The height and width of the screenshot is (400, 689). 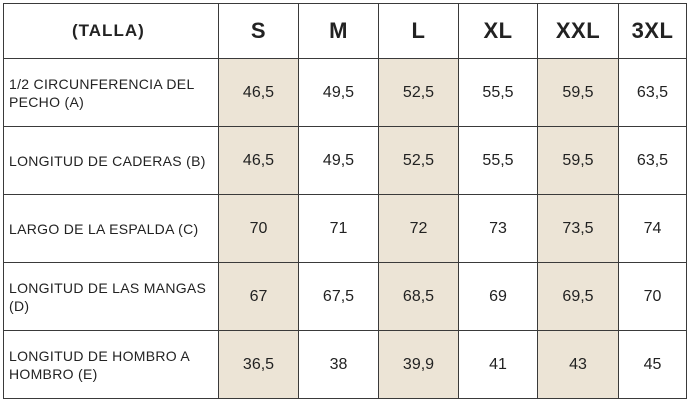 What do you see at coordinates (498, 364) in the screenshot?
I see `cell-value: 41` at bounding box center [498, 364].